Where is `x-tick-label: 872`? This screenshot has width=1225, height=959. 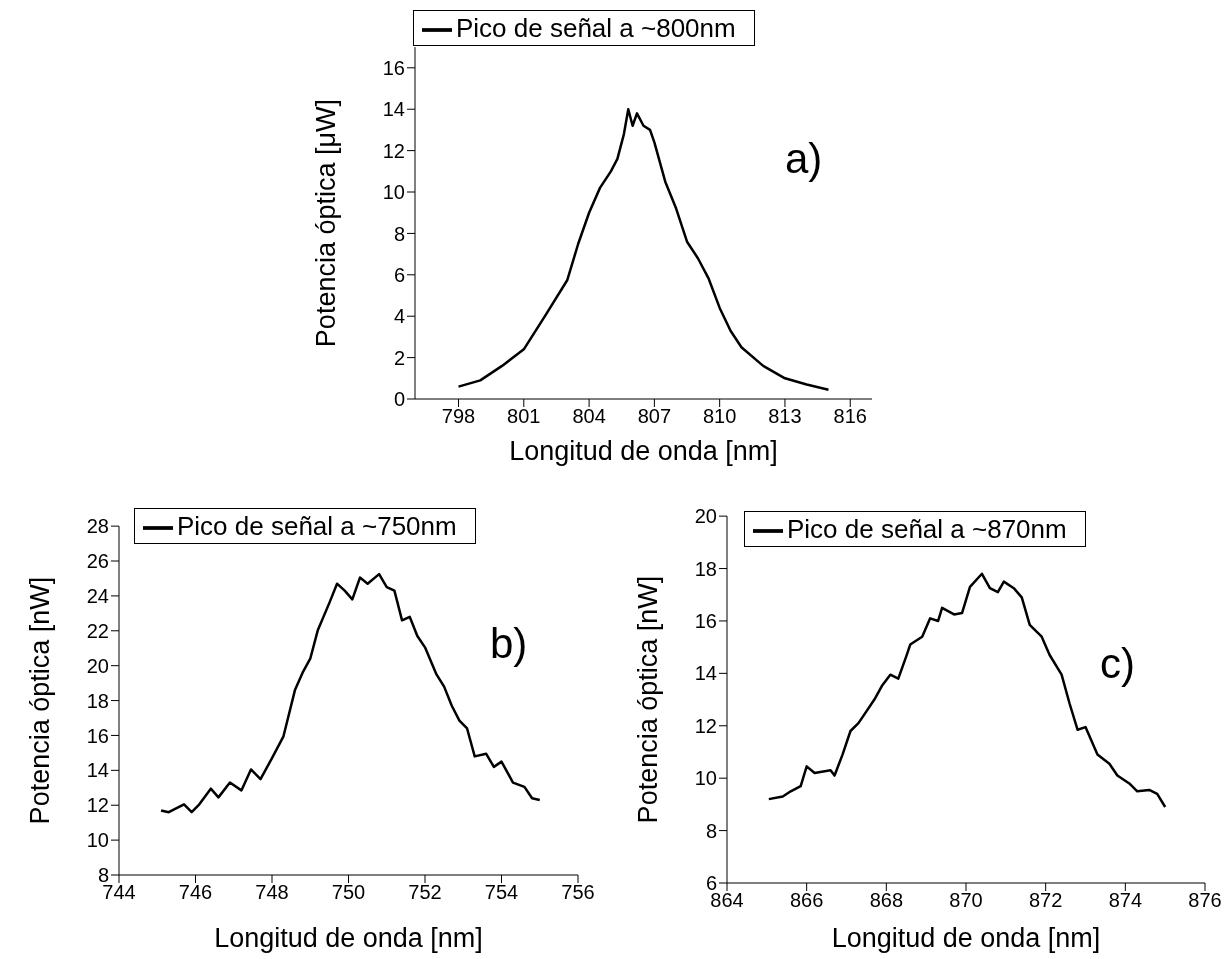 x-tick-label: 872 is located at coordinates (1045, 900).